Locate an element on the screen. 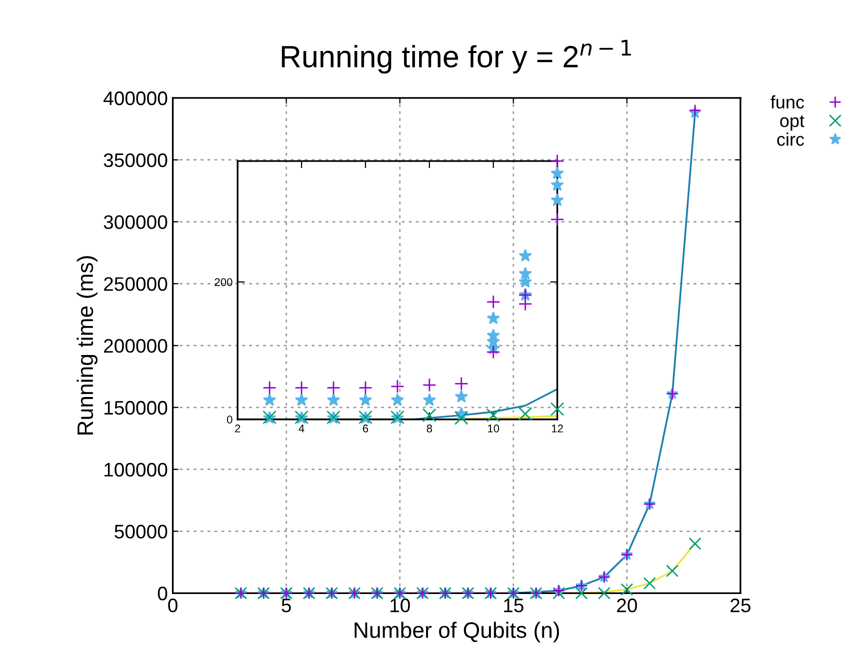 The width and height of the screenshot is (864, 671). legend-label: circ is located at coordinates (790, 139).